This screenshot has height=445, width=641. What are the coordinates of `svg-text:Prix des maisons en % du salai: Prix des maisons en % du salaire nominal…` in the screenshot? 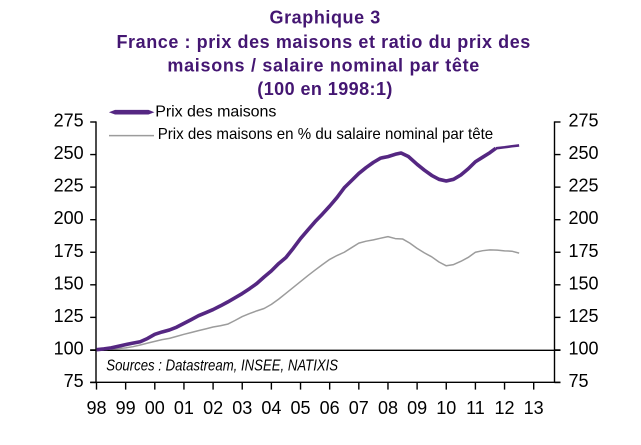 It's located at (326, 134).